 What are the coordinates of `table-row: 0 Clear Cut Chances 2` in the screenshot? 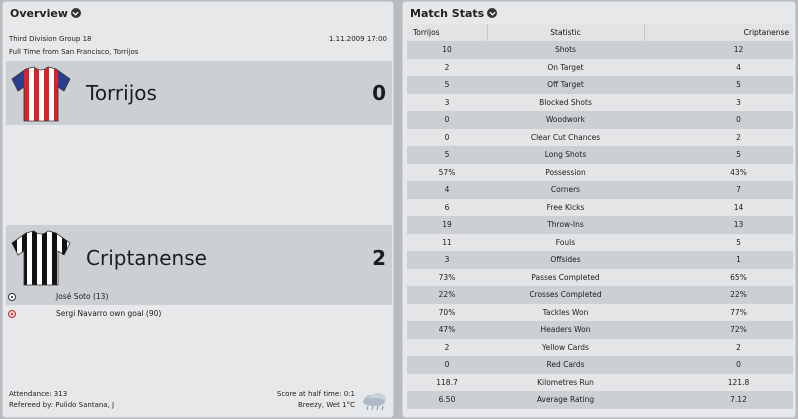 It's located at (600, 137).